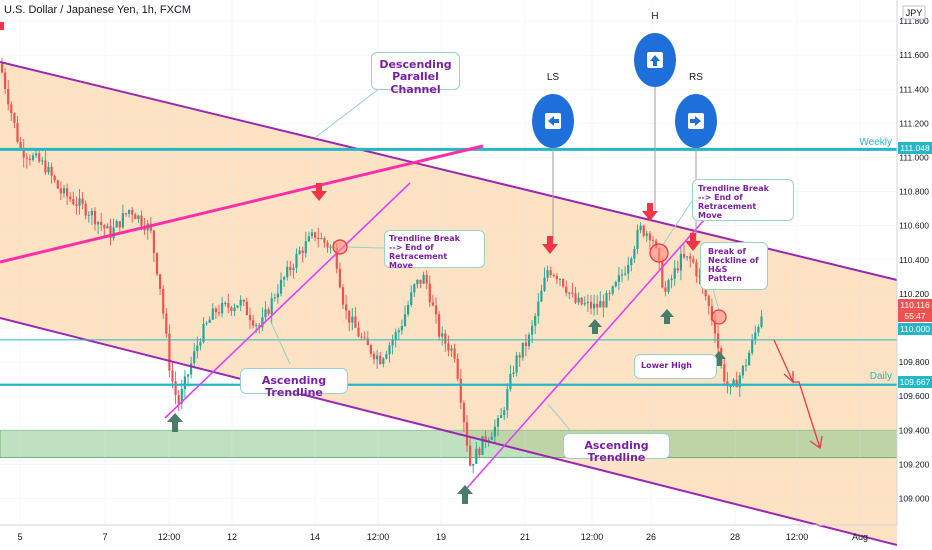 This screenshot has height=550, width=932. What do you see at coordinates (797, 537) in the screenshot?
I see `x-tick-label: 12:00` at bounding box center [797, 537].